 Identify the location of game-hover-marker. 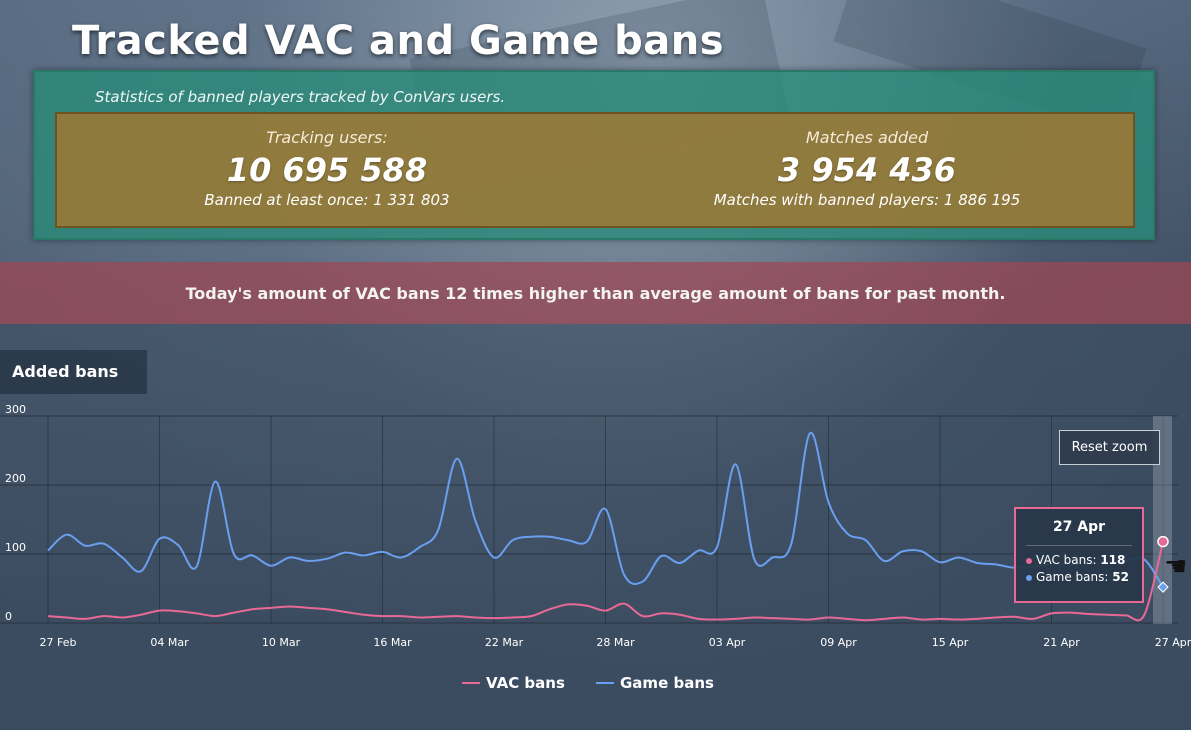
(1163, 587).